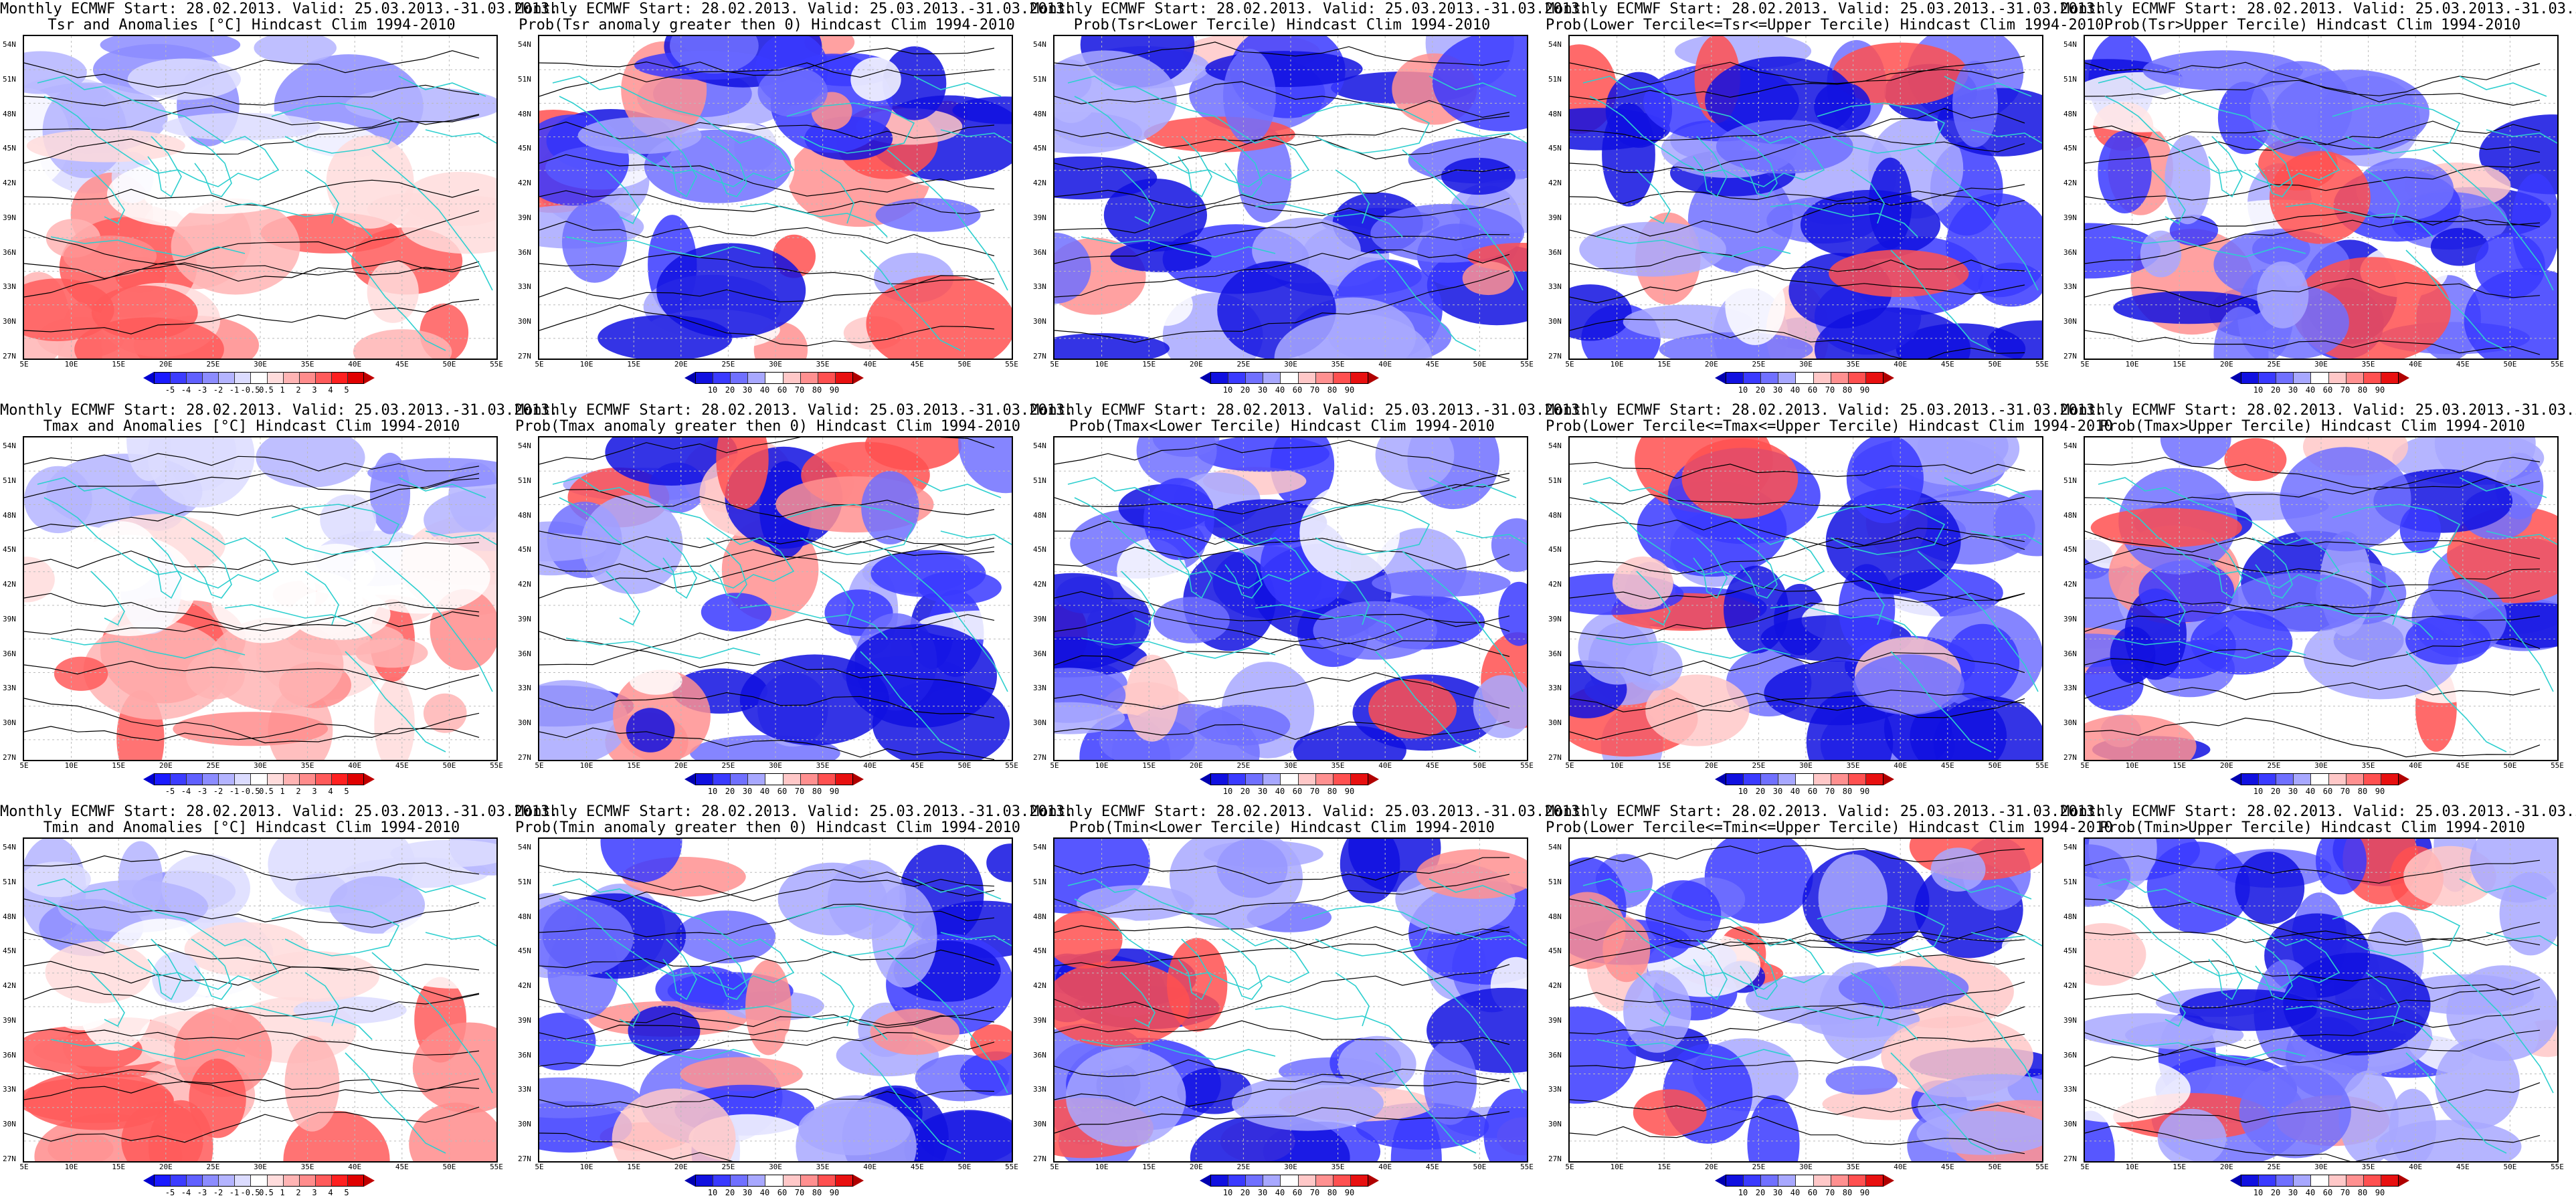 This screenshot has height=1204, width=2576. I want to click on latitude-label: 39N, so click(9, 217).